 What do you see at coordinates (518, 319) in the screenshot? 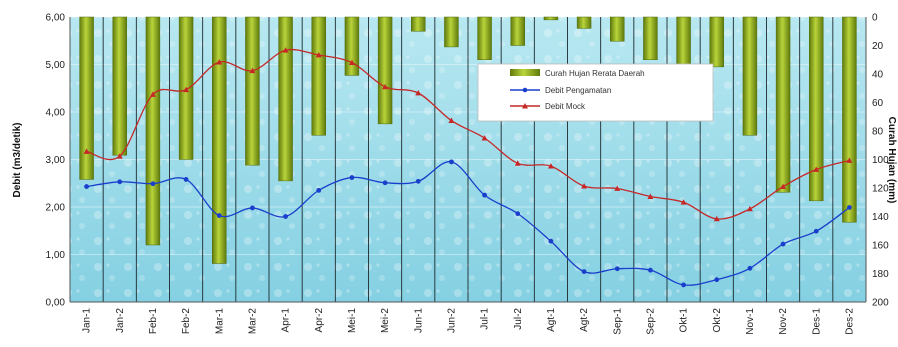
I see `x-tick-label: Jul-2` at bounding box center [518, 319].